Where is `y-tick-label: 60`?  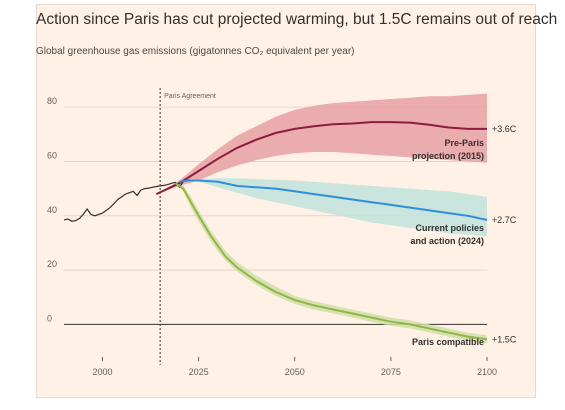
y-tick-label: 60 is located at coordinates (52, 155).